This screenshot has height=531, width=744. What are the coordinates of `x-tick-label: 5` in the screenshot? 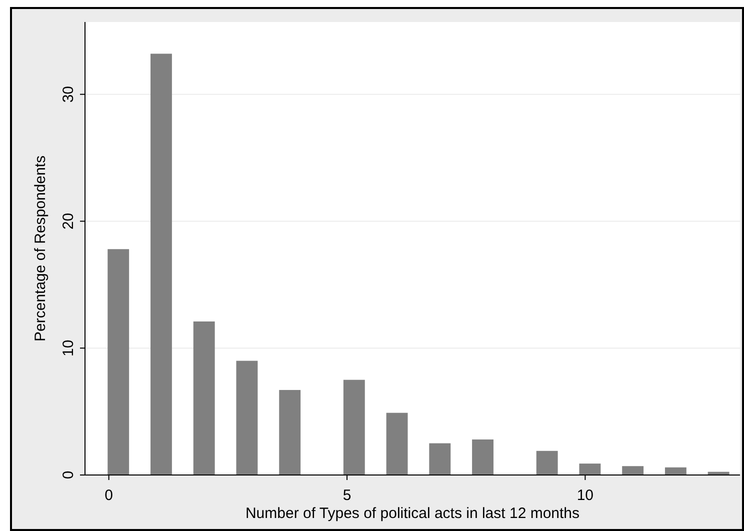 It's located at (347, 495).